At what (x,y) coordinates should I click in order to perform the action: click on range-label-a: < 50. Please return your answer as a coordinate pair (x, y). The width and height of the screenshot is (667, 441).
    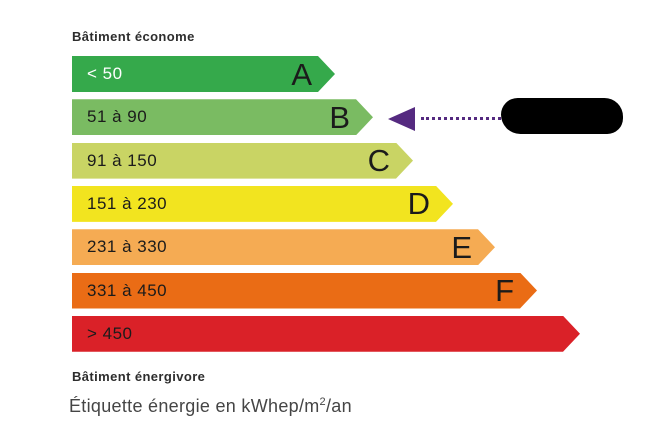
    Looking at the image, I should click on (105, 73).